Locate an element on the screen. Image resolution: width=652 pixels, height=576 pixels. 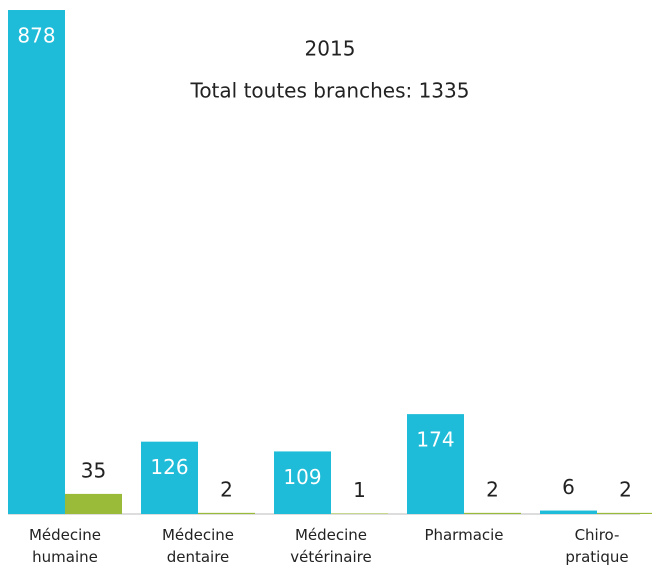
x-tick-label: Chiro-pratique is located at coordinates (597, 546).